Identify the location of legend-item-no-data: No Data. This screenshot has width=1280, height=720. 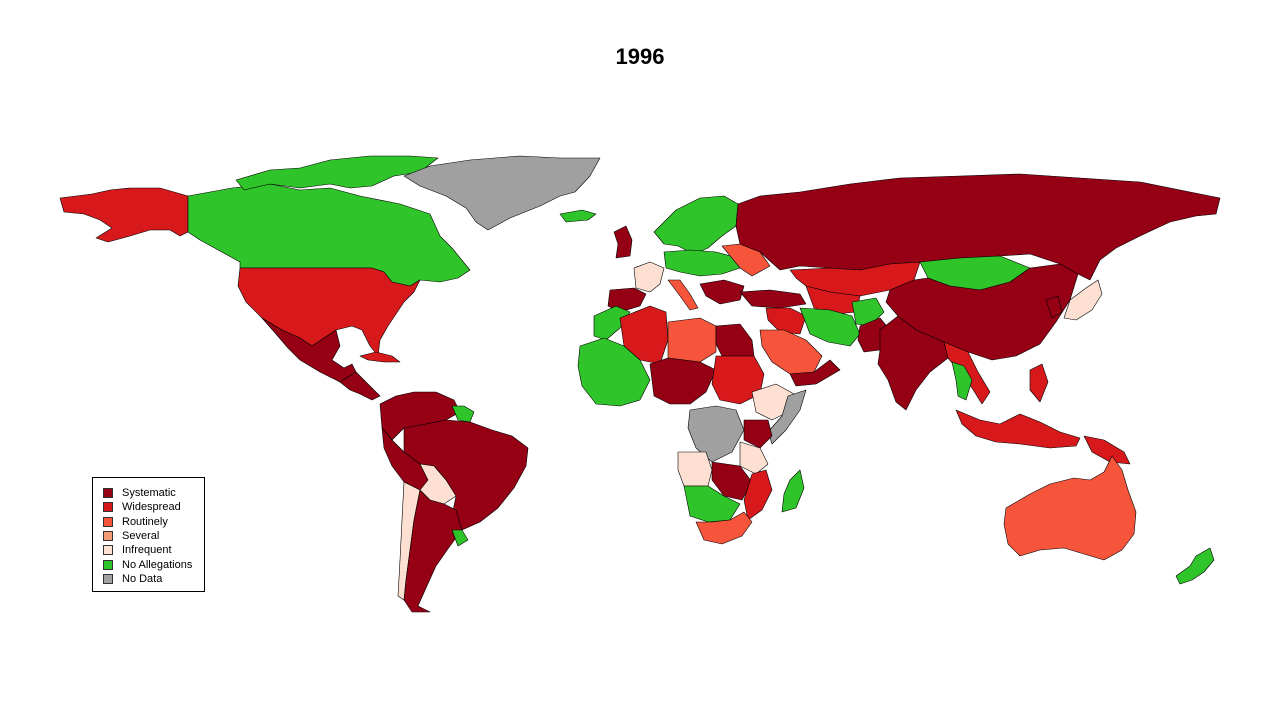
(148, 579).